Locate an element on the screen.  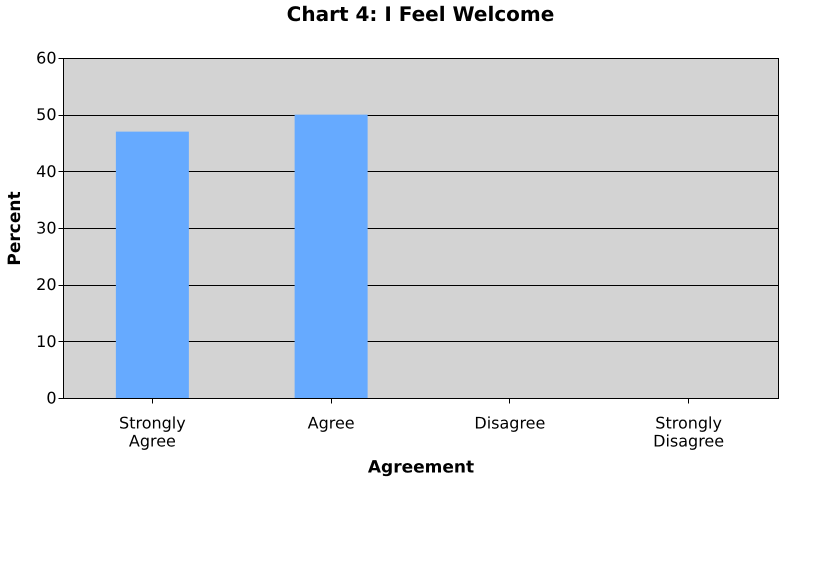
y-tick-label: 20 is located at coordinates (46, 284).